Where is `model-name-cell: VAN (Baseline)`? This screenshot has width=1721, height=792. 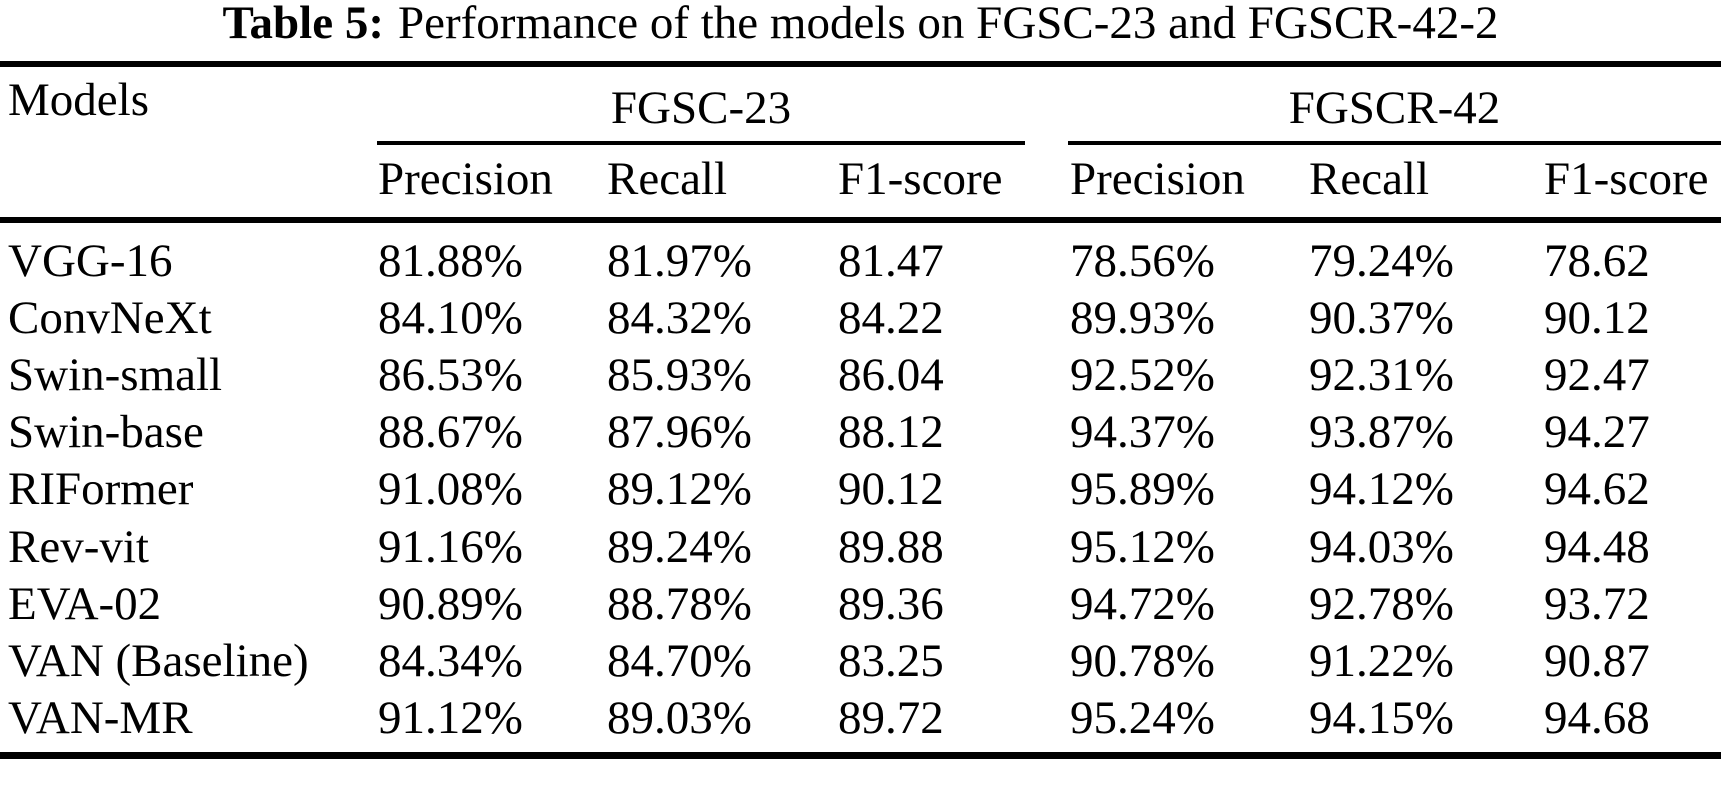
model-name-cell: VAN (Baseline) is located at coordinates (158, 660).